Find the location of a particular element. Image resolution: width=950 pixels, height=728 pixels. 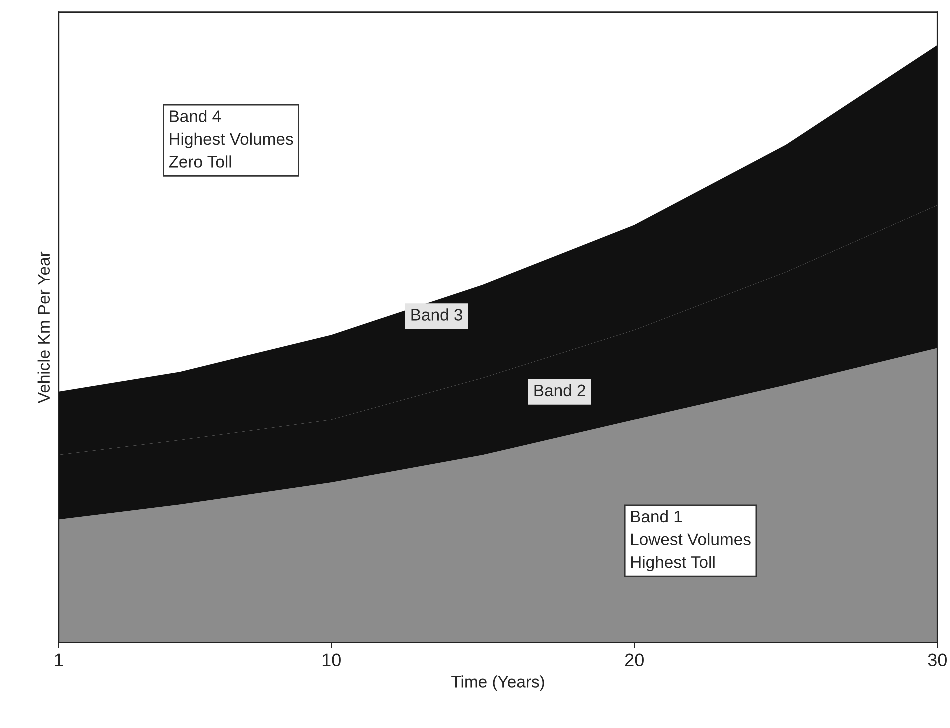

x-tick-label: 20 is located at coordinates (635, 660).